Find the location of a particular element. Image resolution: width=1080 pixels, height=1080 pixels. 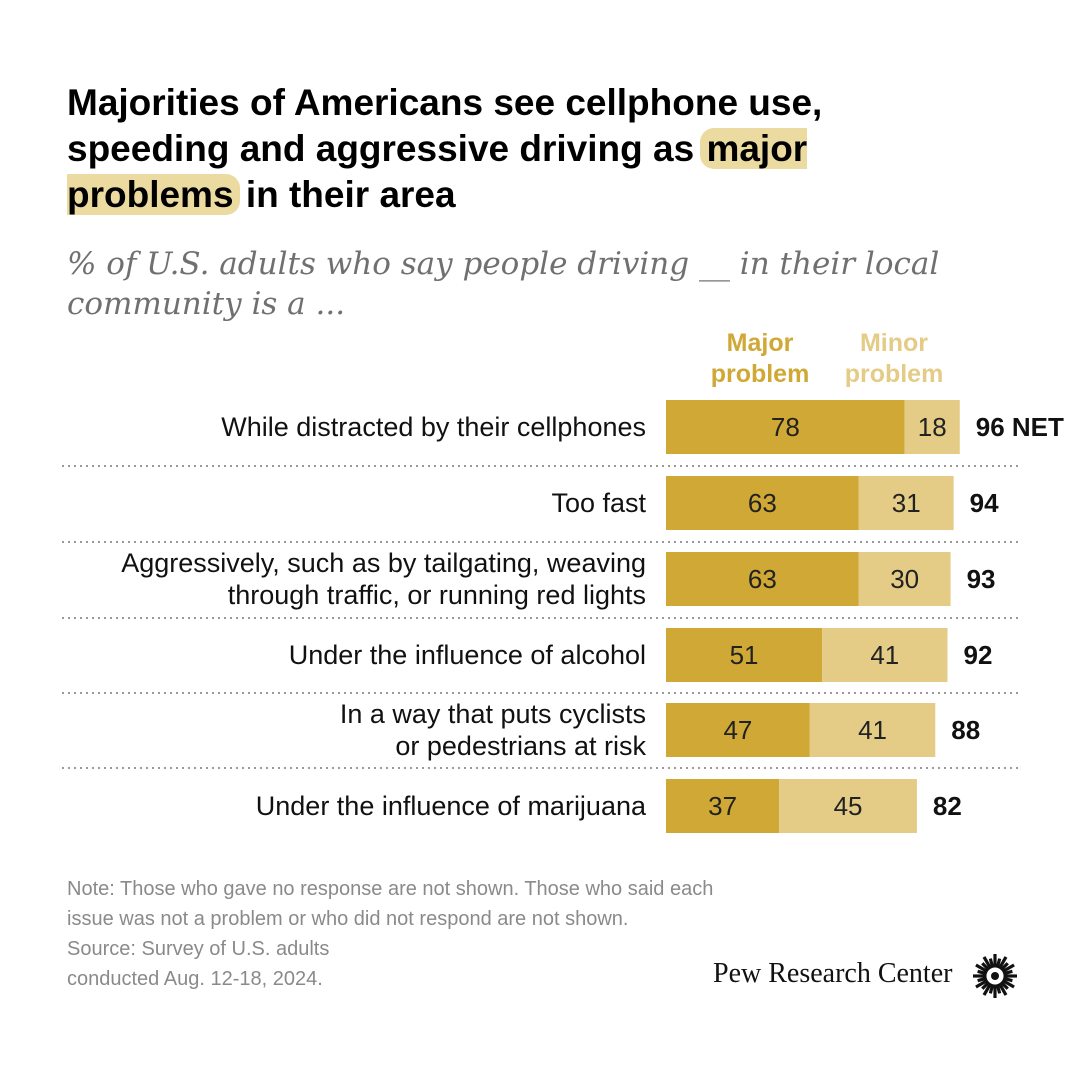

category-label: Under the influence of marijuana is located at coordinates (451, 806).